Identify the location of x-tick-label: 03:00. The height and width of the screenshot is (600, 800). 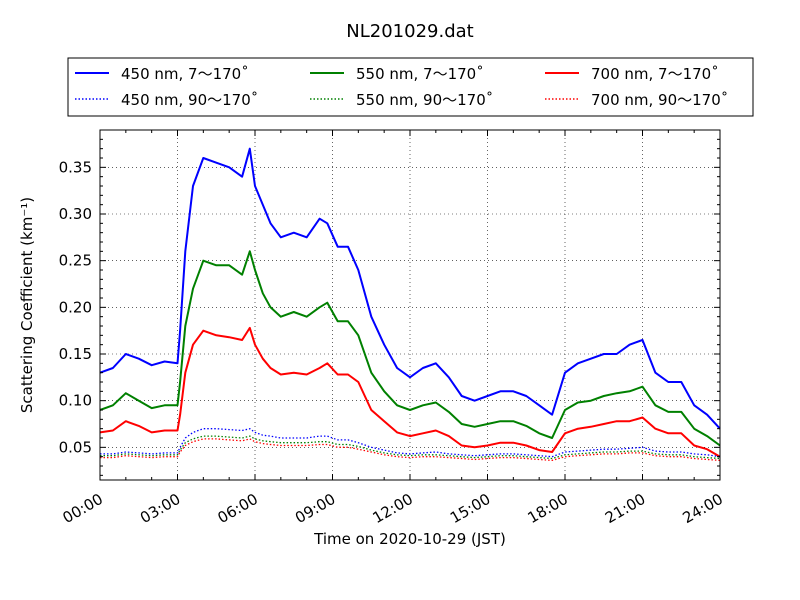
(160, 508).